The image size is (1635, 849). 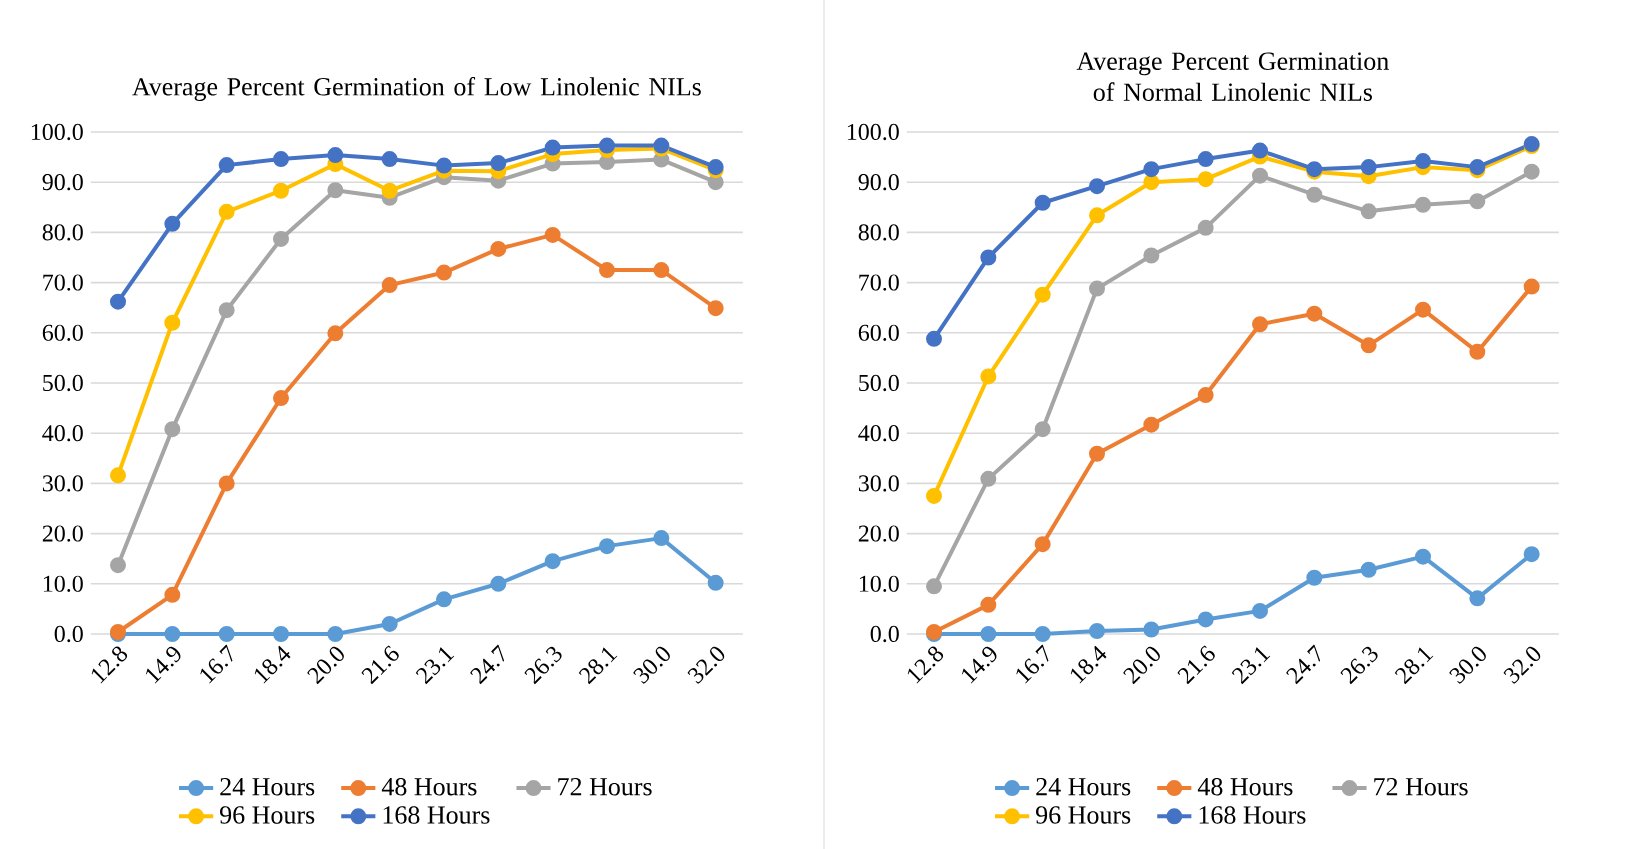 What do you see at coordinates (1232, 76) in the screenshot?
I see `chart-title: Average Percent Germination of Normal Linolenic NILs` at bounding box center [1232, 76].